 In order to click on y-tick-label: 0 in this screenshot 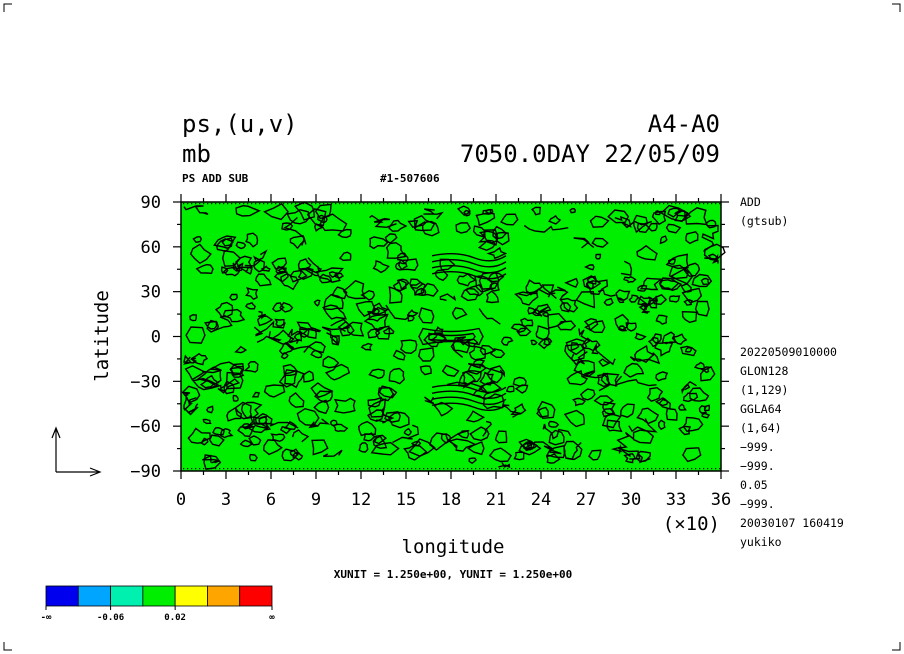, I will do `click(156, 338)`.